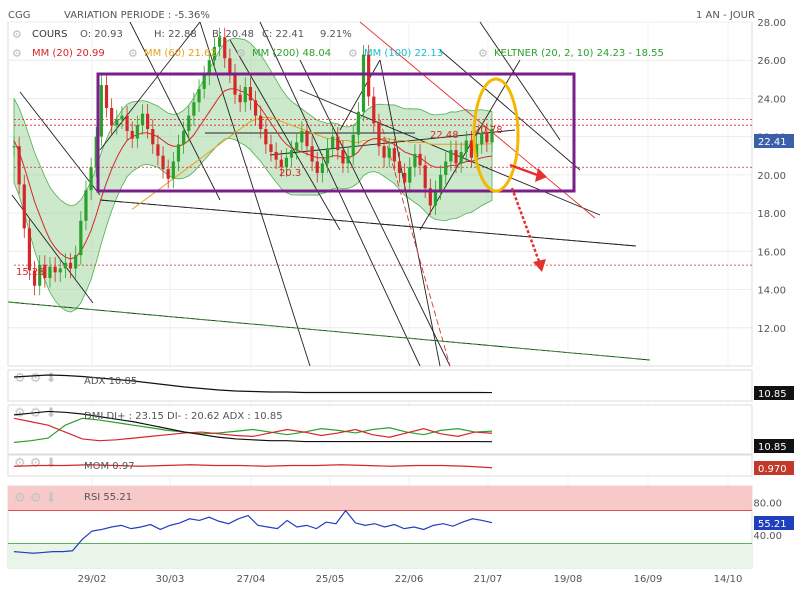  I want to click on rsi-tick-label: 40.00, so click(767, 536).